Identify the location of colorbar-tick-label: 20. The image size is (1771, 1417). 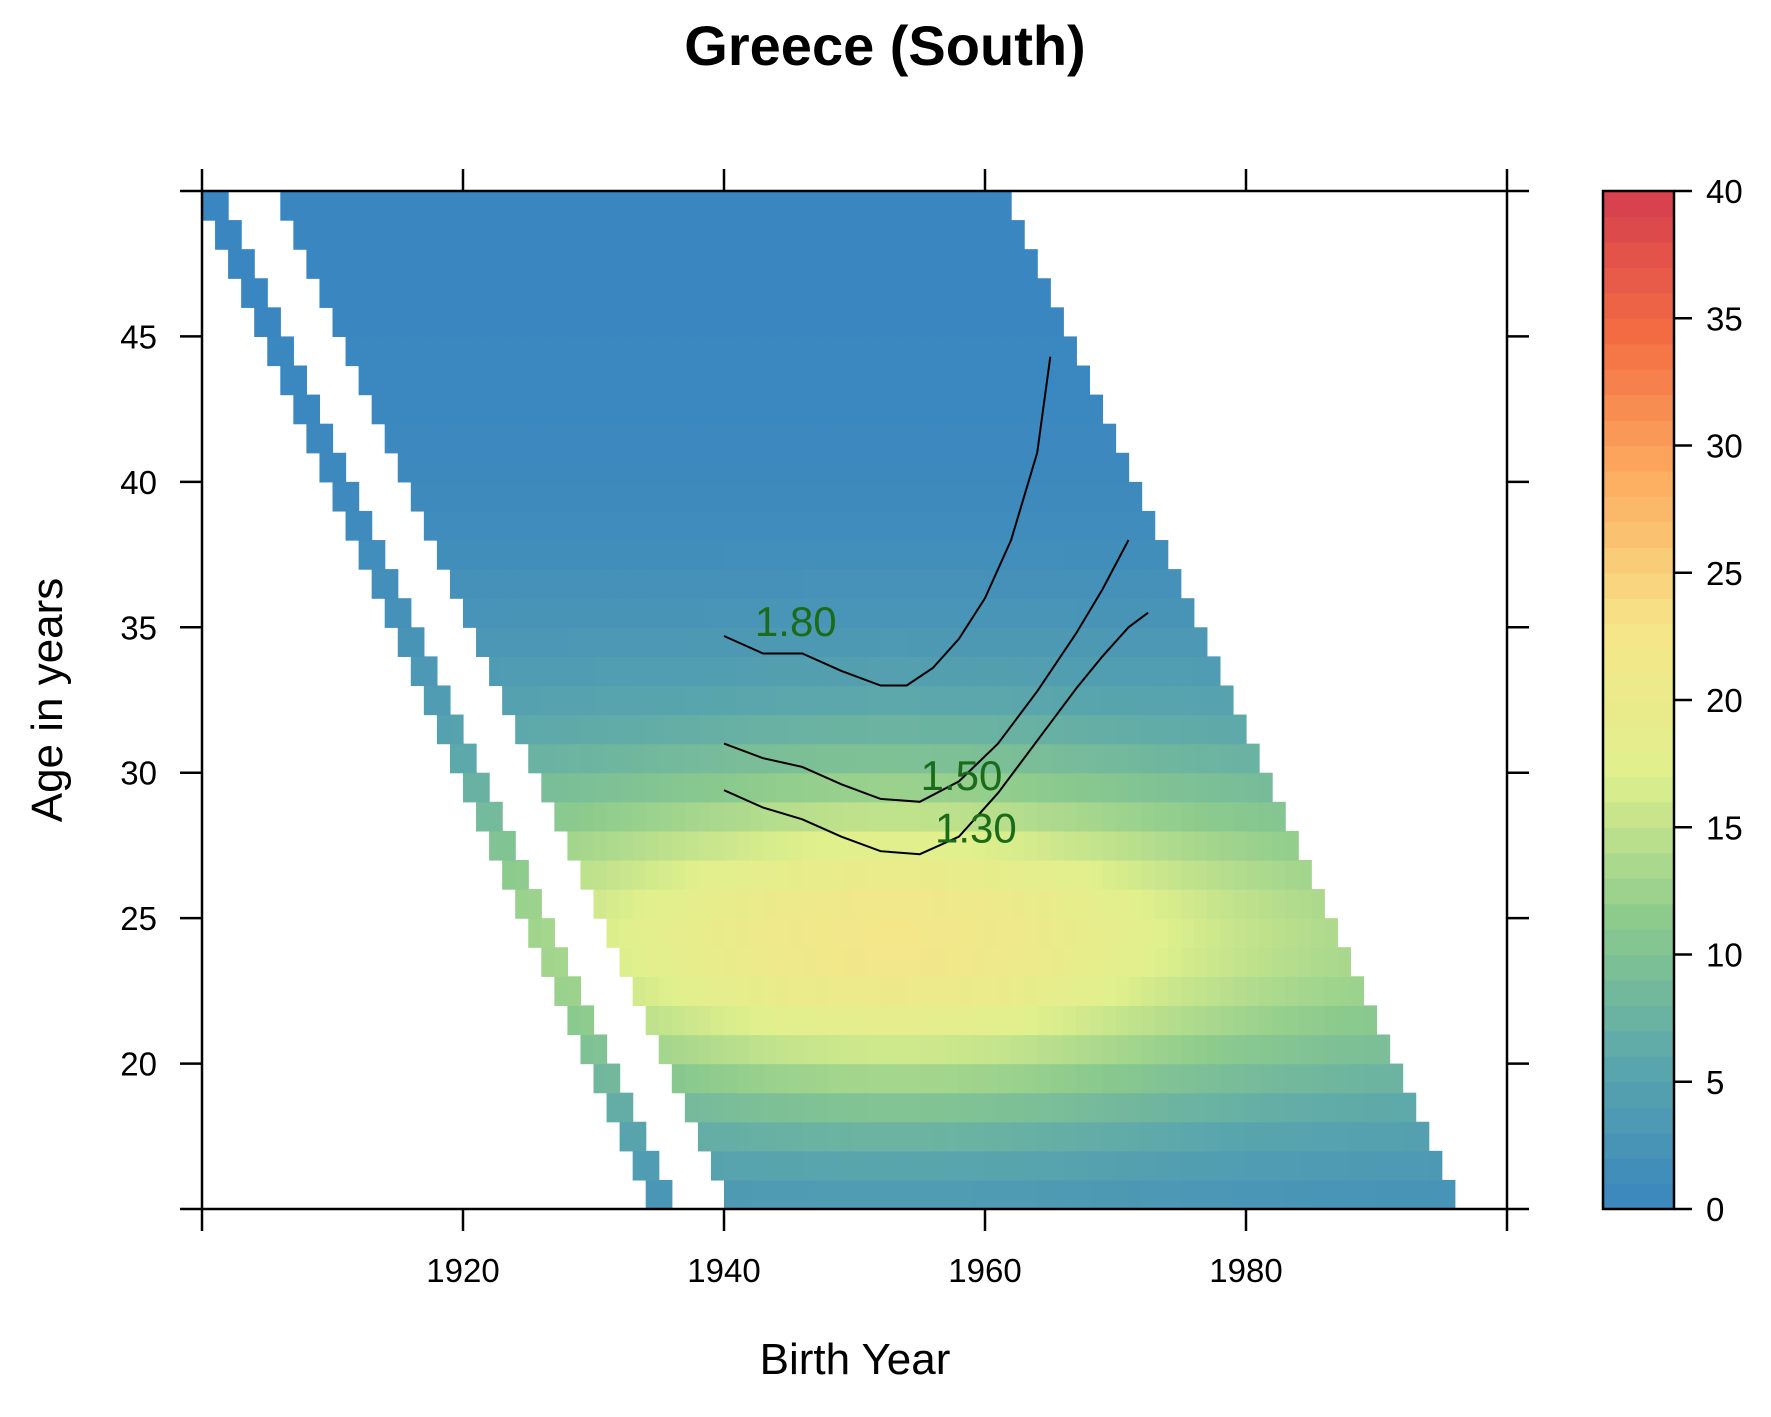
(1724, 700).